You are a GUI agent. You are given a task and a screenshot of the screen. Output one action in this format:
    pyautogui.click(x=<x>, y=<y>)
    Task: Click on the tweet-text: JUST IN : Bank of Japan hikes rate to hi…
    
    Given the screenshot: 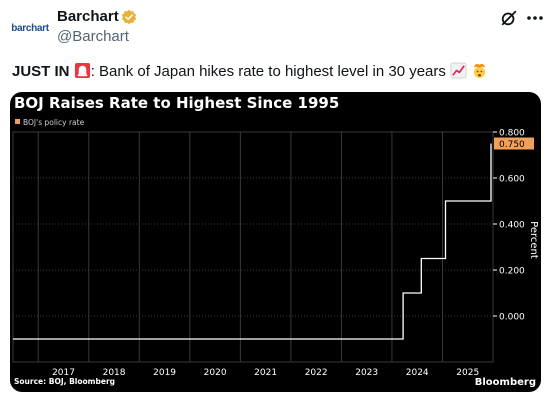 What is the action you would take?
    pyautogui.click(x=250, y=71)
    